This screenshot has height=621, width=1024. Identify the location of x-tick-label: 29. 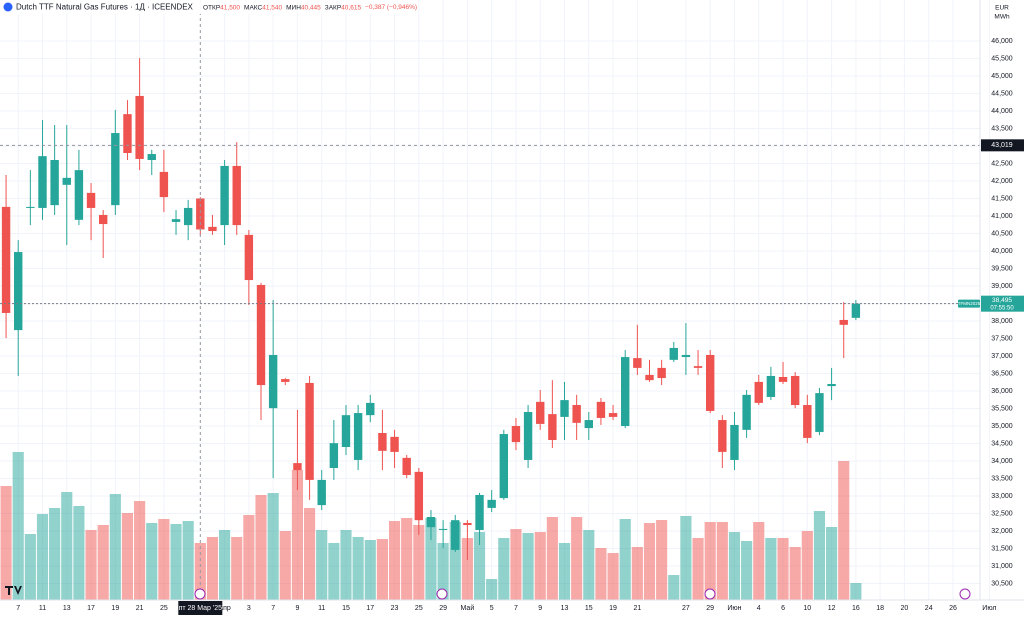
(443, 608).